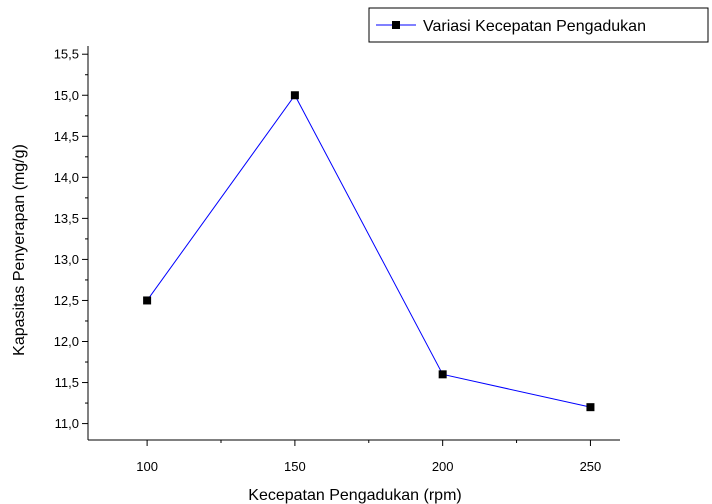 The image size is (712, 504). I want to click on legend: Variasi Kecepatan Pengadukan, so click(538, 25).